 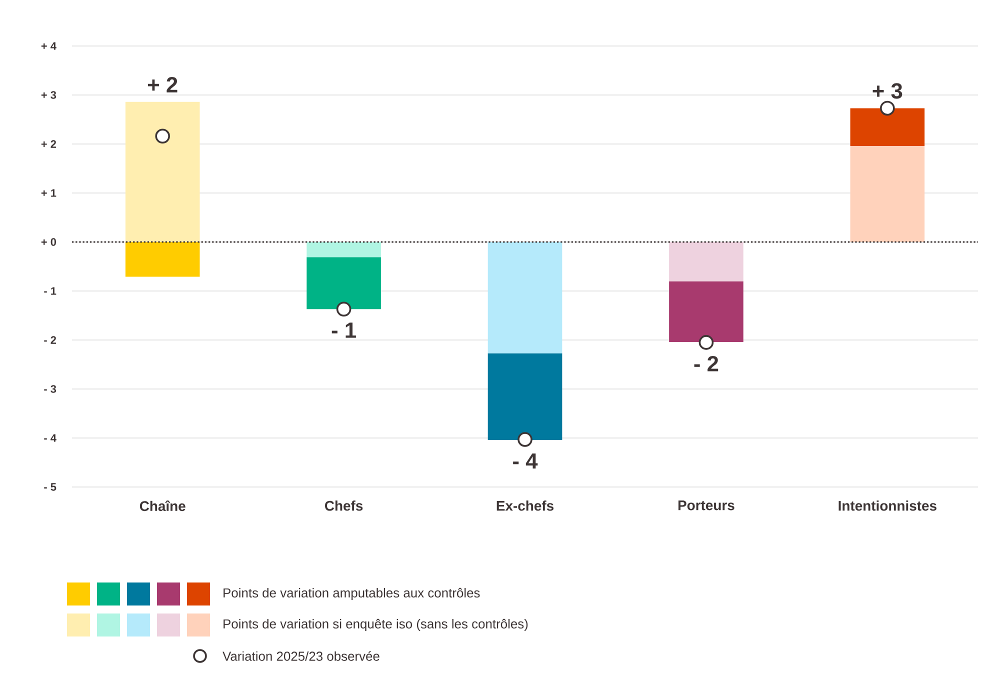 I want to click on legend-label: Points de variation amputables aux contrôles, so click(x=352, y=594).